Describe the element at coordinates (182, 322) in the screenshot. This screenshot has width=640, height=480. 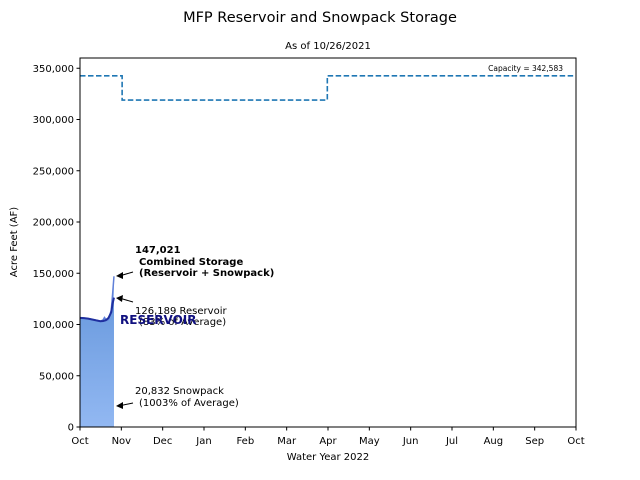
I see `reservoir-line2: (83% of Average)` at that location.